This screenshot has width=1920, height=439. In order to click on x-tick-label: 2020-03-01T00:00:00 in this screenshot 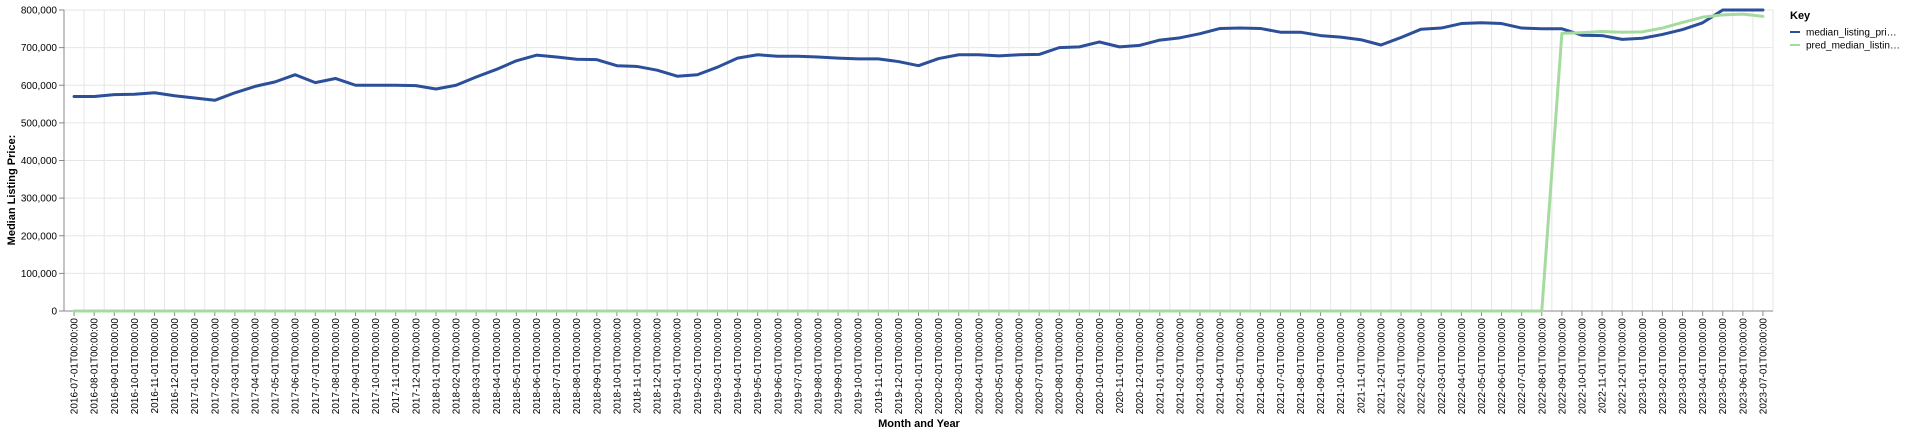, I will do `click(959, 366)`.